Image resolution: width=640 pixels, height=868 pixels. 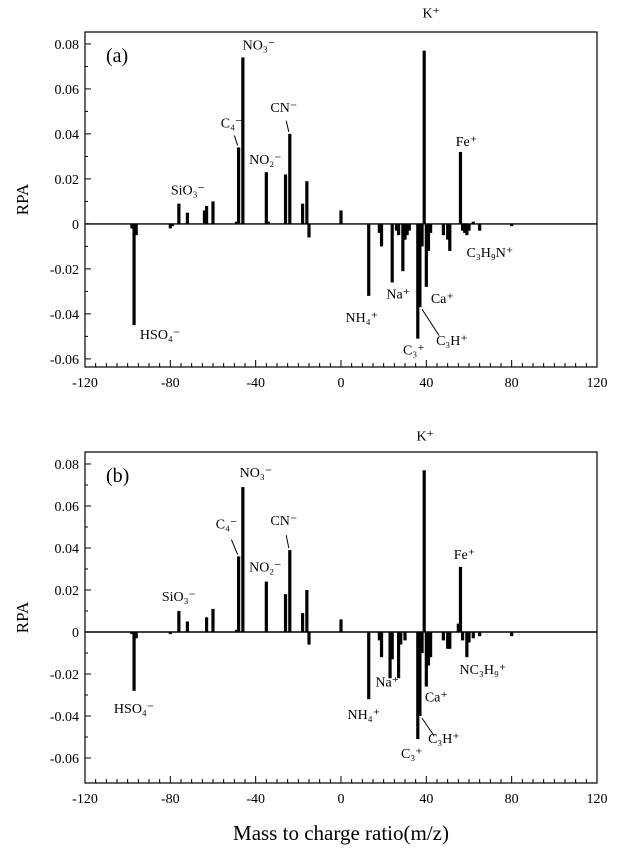 What do you see at coordinates (170, 383) in the screenshot?
I see `x-tick-label: -80` at bounding box center [170, 383].